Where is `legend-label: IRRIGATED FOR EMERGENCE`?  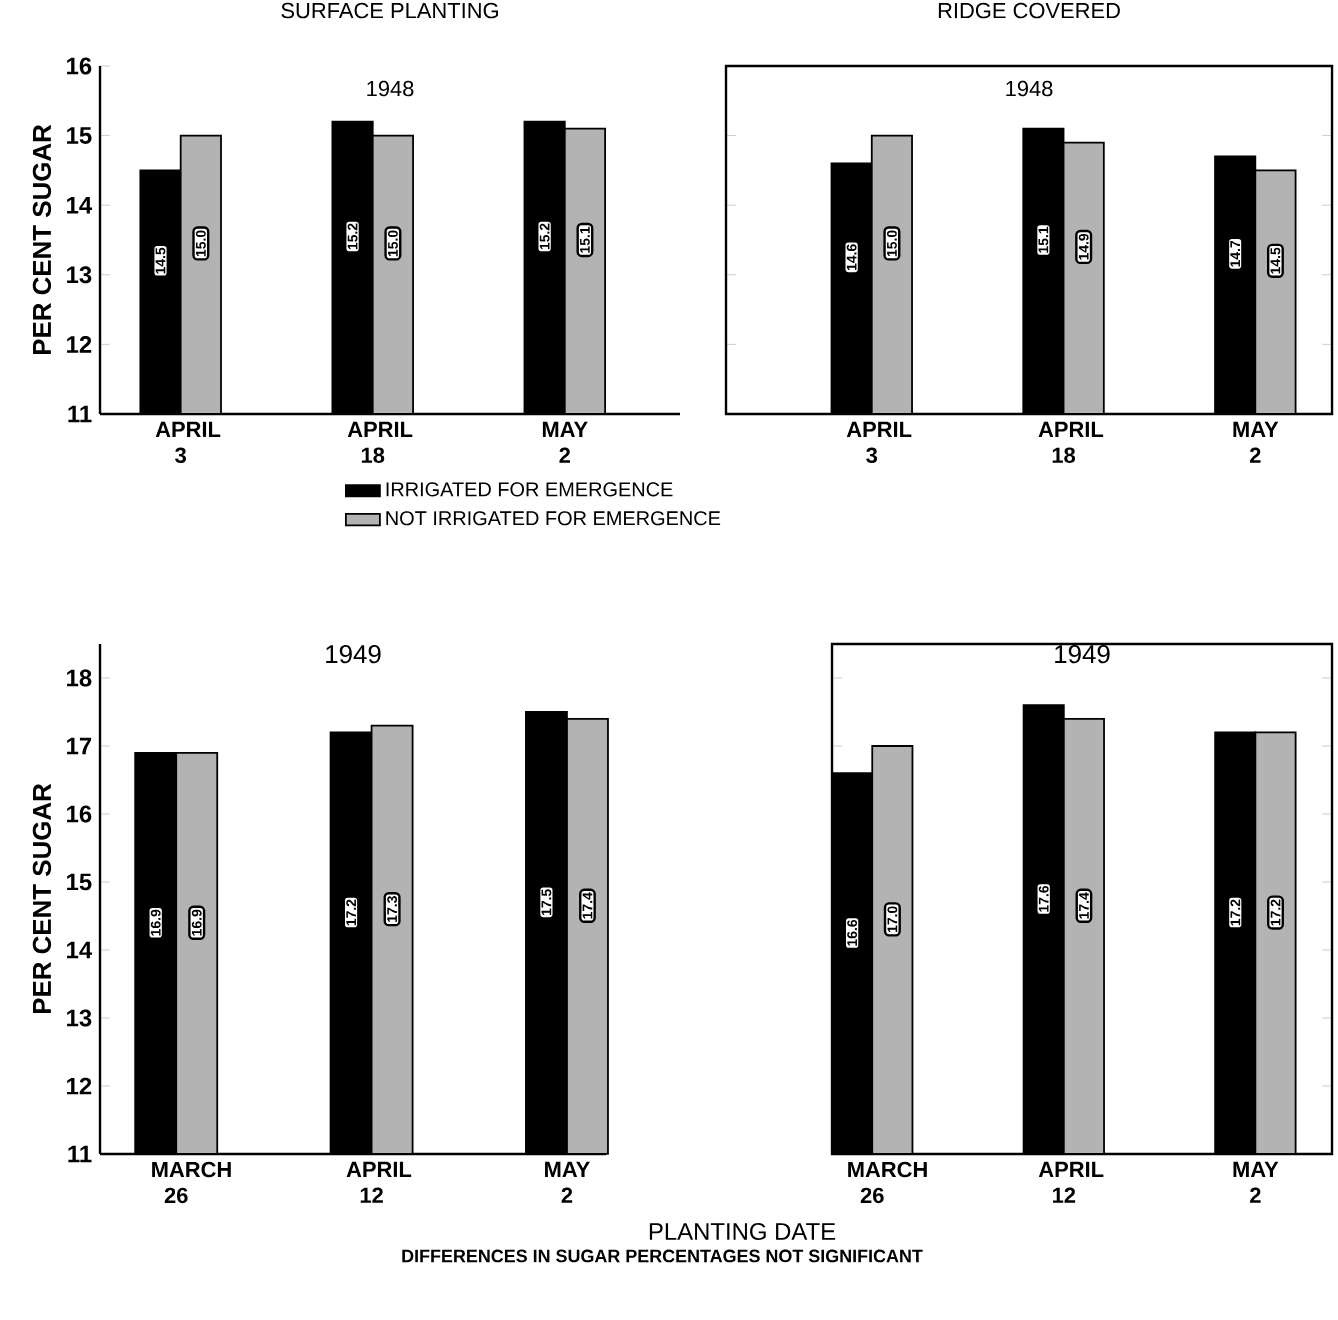
legend-label: IRRIGATED FOR EMERGENCE is located at coordinates (529, 489).